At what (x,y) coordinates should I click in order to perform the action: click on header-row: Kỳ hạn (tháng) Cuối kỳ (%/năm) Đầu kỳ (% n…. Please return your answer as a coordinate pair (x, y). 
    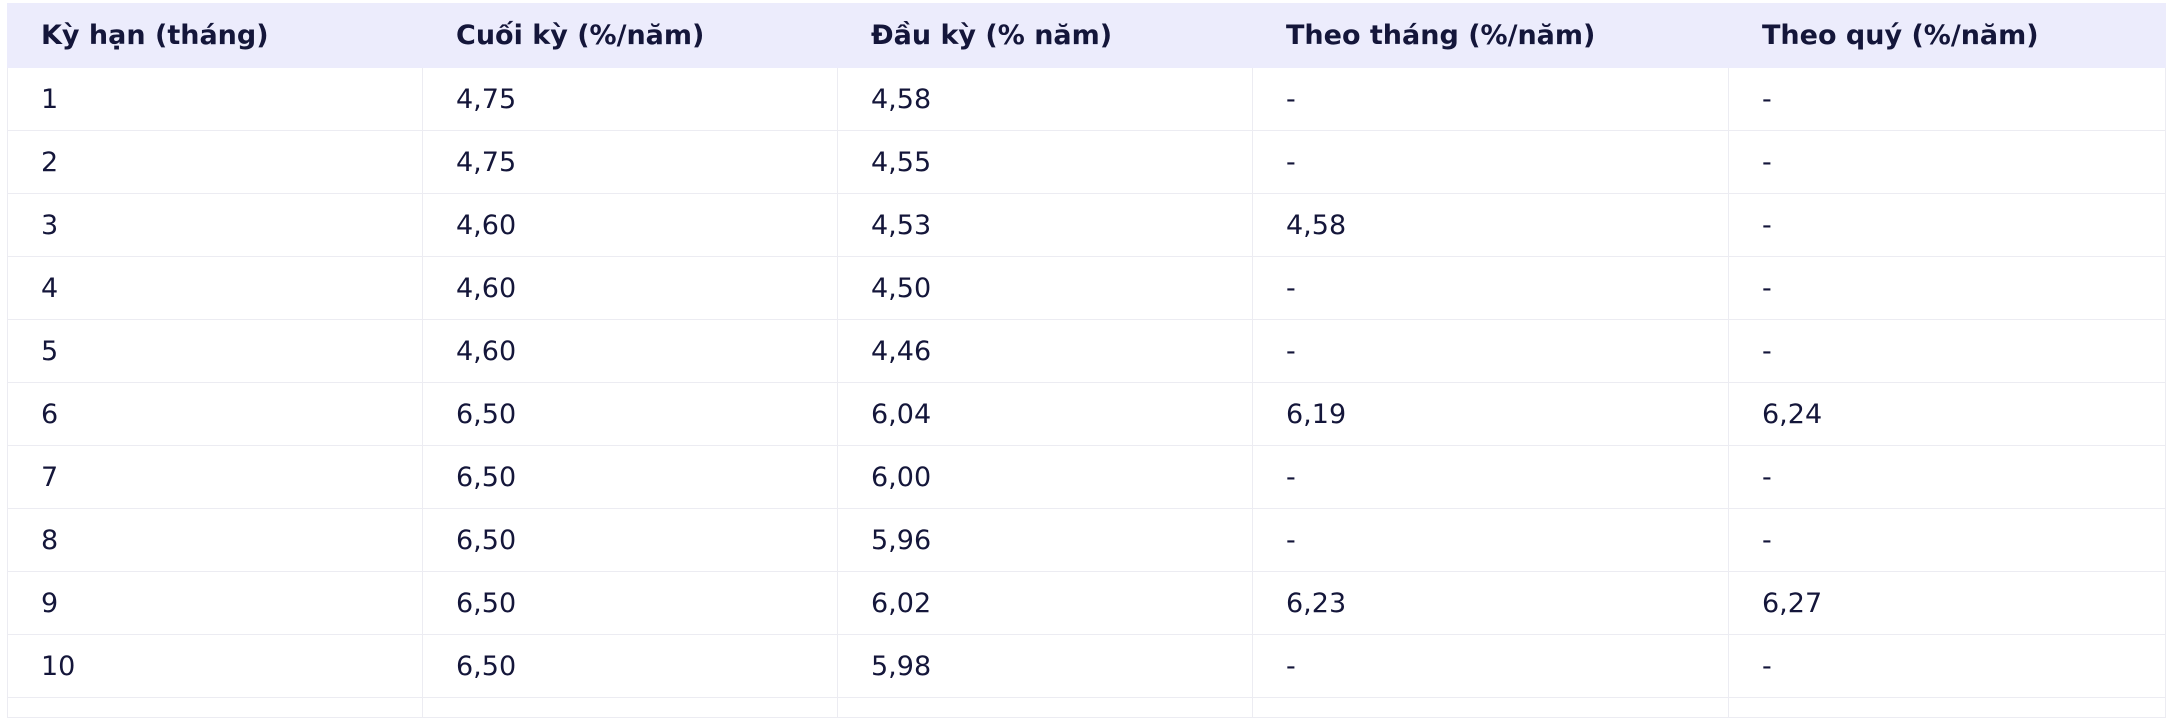
    Looking at the image, I should click on (1086, 35).